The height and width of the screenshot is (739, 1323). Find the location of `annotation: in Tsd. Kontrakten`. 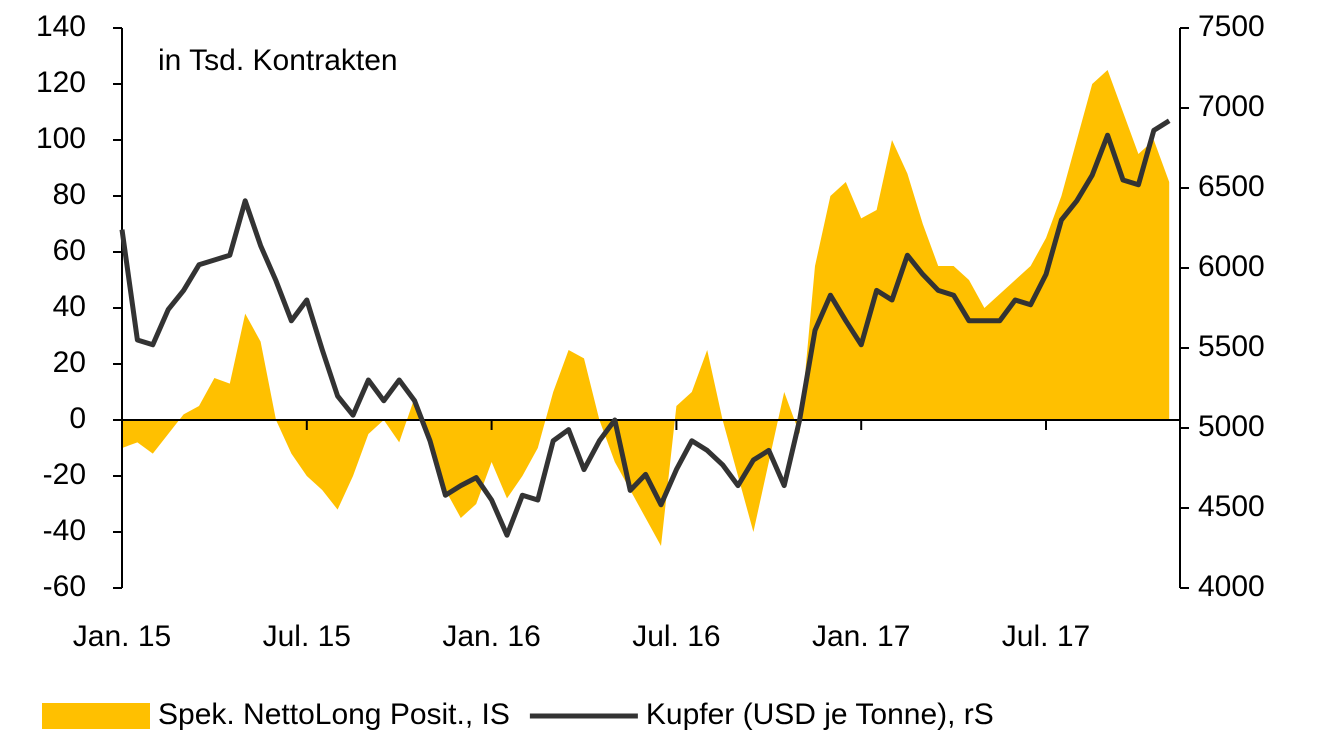

annotation: in Tsd. Kontrakten is located at coordinates (278, 60).